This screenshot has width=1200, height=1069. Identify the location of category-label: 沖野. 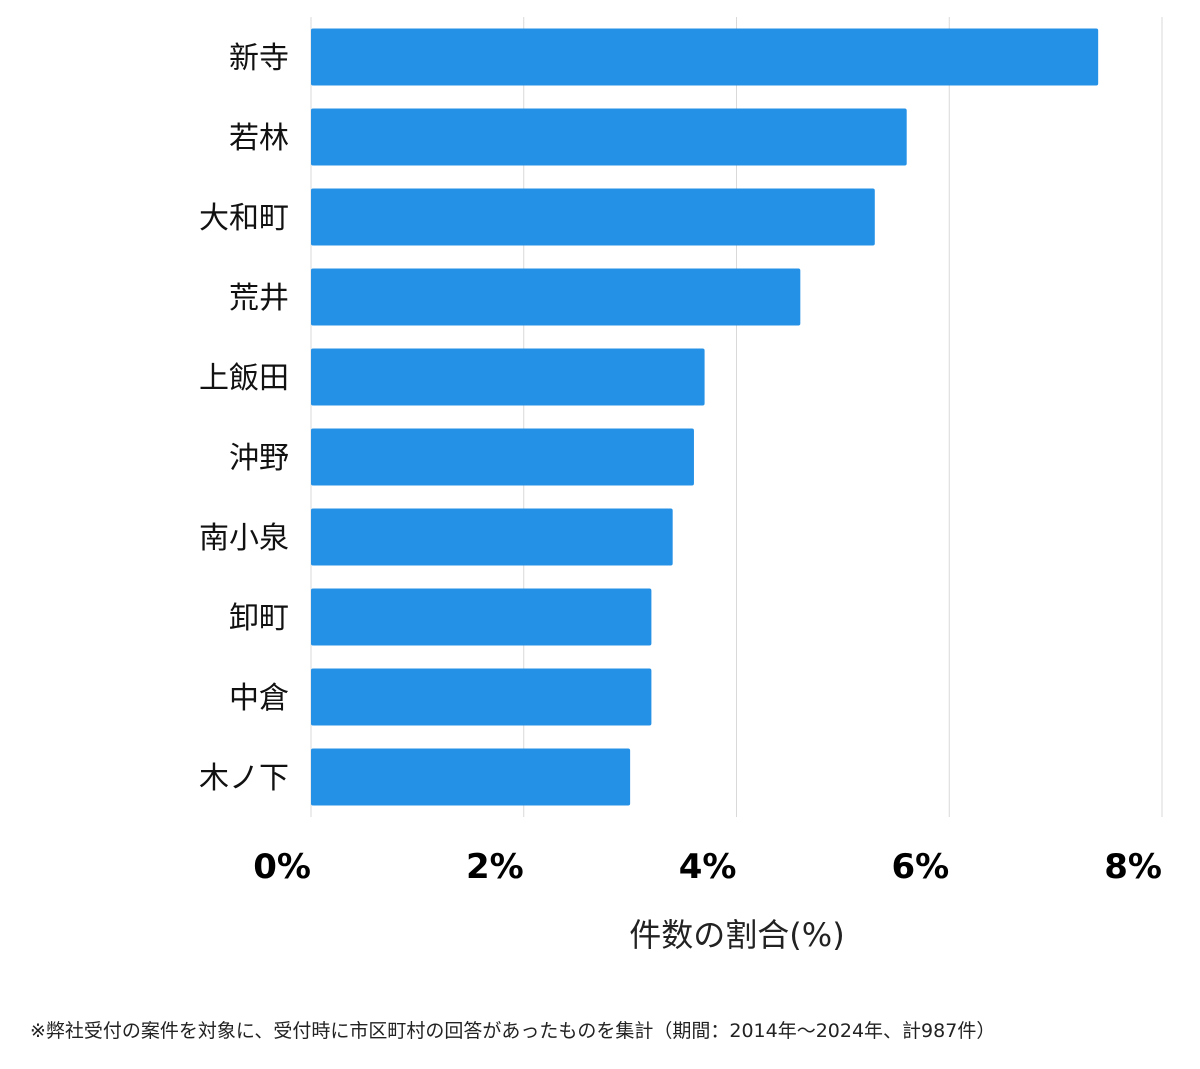
(259, 458).